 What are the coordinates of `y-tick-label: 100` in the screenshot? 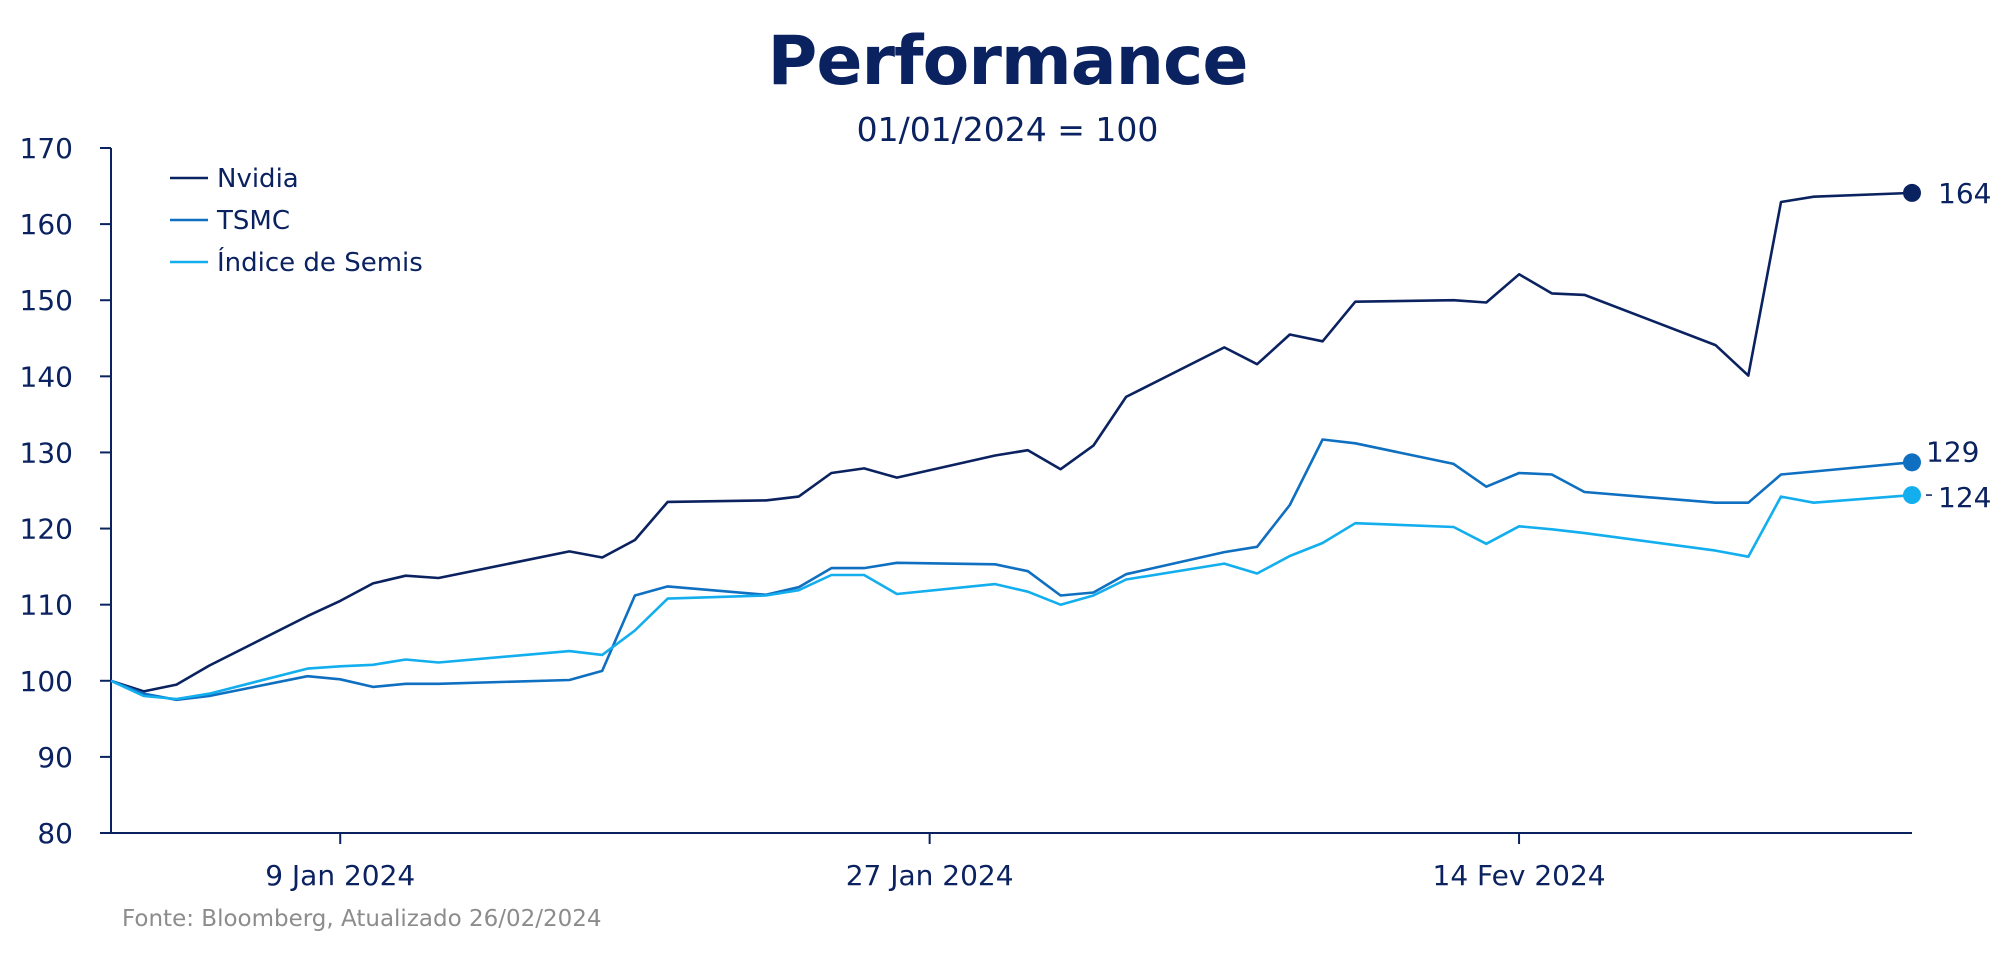 It's located at (46, 681).